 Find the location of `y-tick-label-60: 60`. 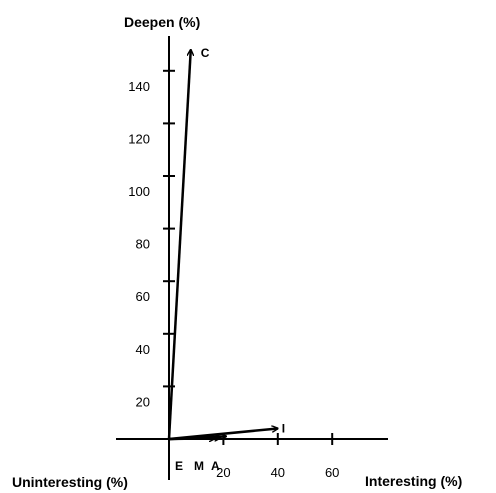

y-tick-label-60: 60 is located at coordinates (143, 296).